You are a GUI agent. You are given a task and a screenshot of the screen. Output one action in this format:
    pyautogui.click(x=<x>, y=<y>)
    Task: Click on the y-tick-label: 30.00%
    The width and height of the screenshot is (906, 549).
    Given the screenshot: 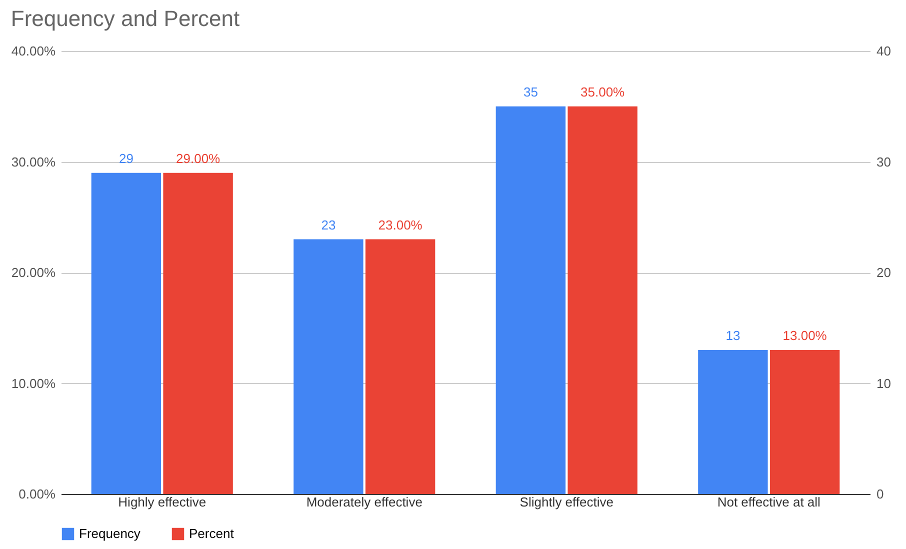 What is the action you would take?
    pyautogui.click(x=33, y=162)
    